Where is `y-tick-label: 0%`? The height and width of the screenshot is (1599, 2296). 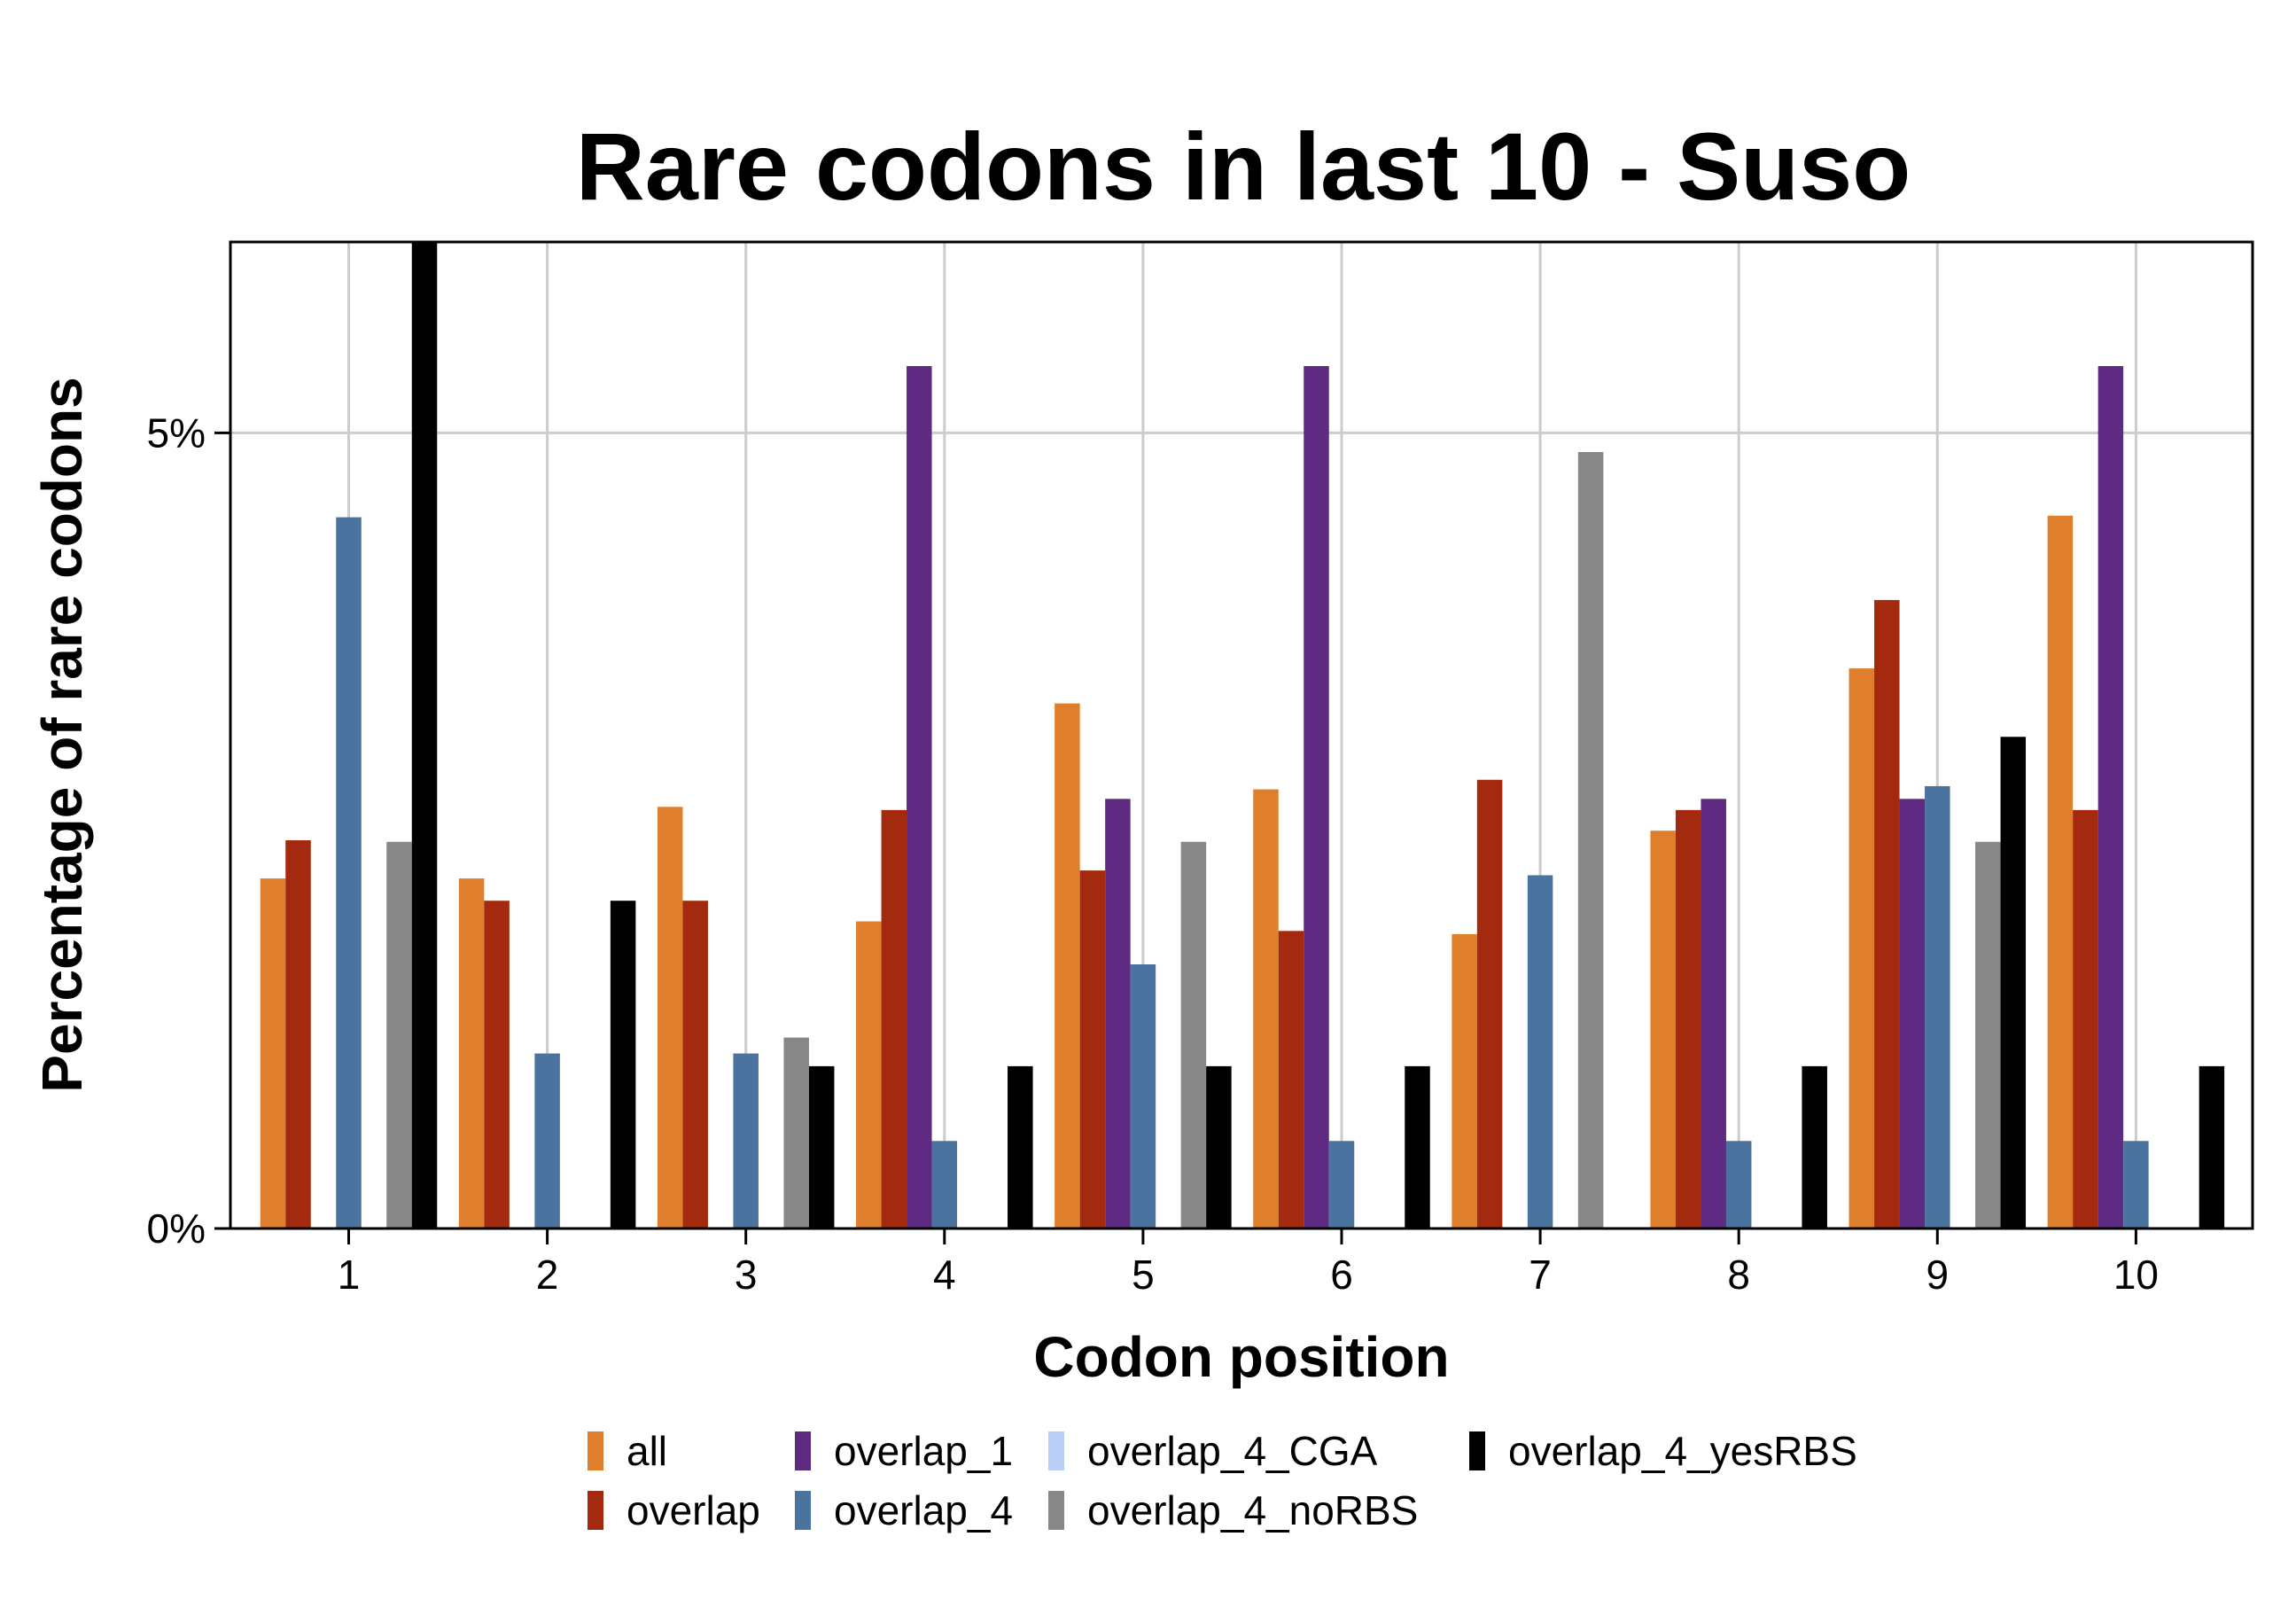
y-tick-label: 0% is located at coordinates (176, 1228).